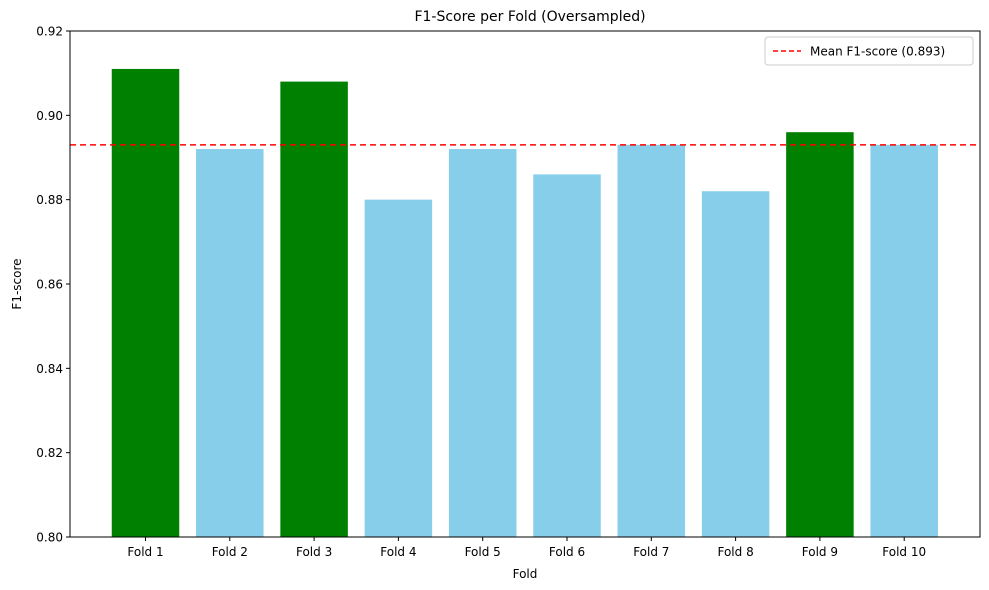  I want to click on y-tick-label: 0.80, so click(49, 538).